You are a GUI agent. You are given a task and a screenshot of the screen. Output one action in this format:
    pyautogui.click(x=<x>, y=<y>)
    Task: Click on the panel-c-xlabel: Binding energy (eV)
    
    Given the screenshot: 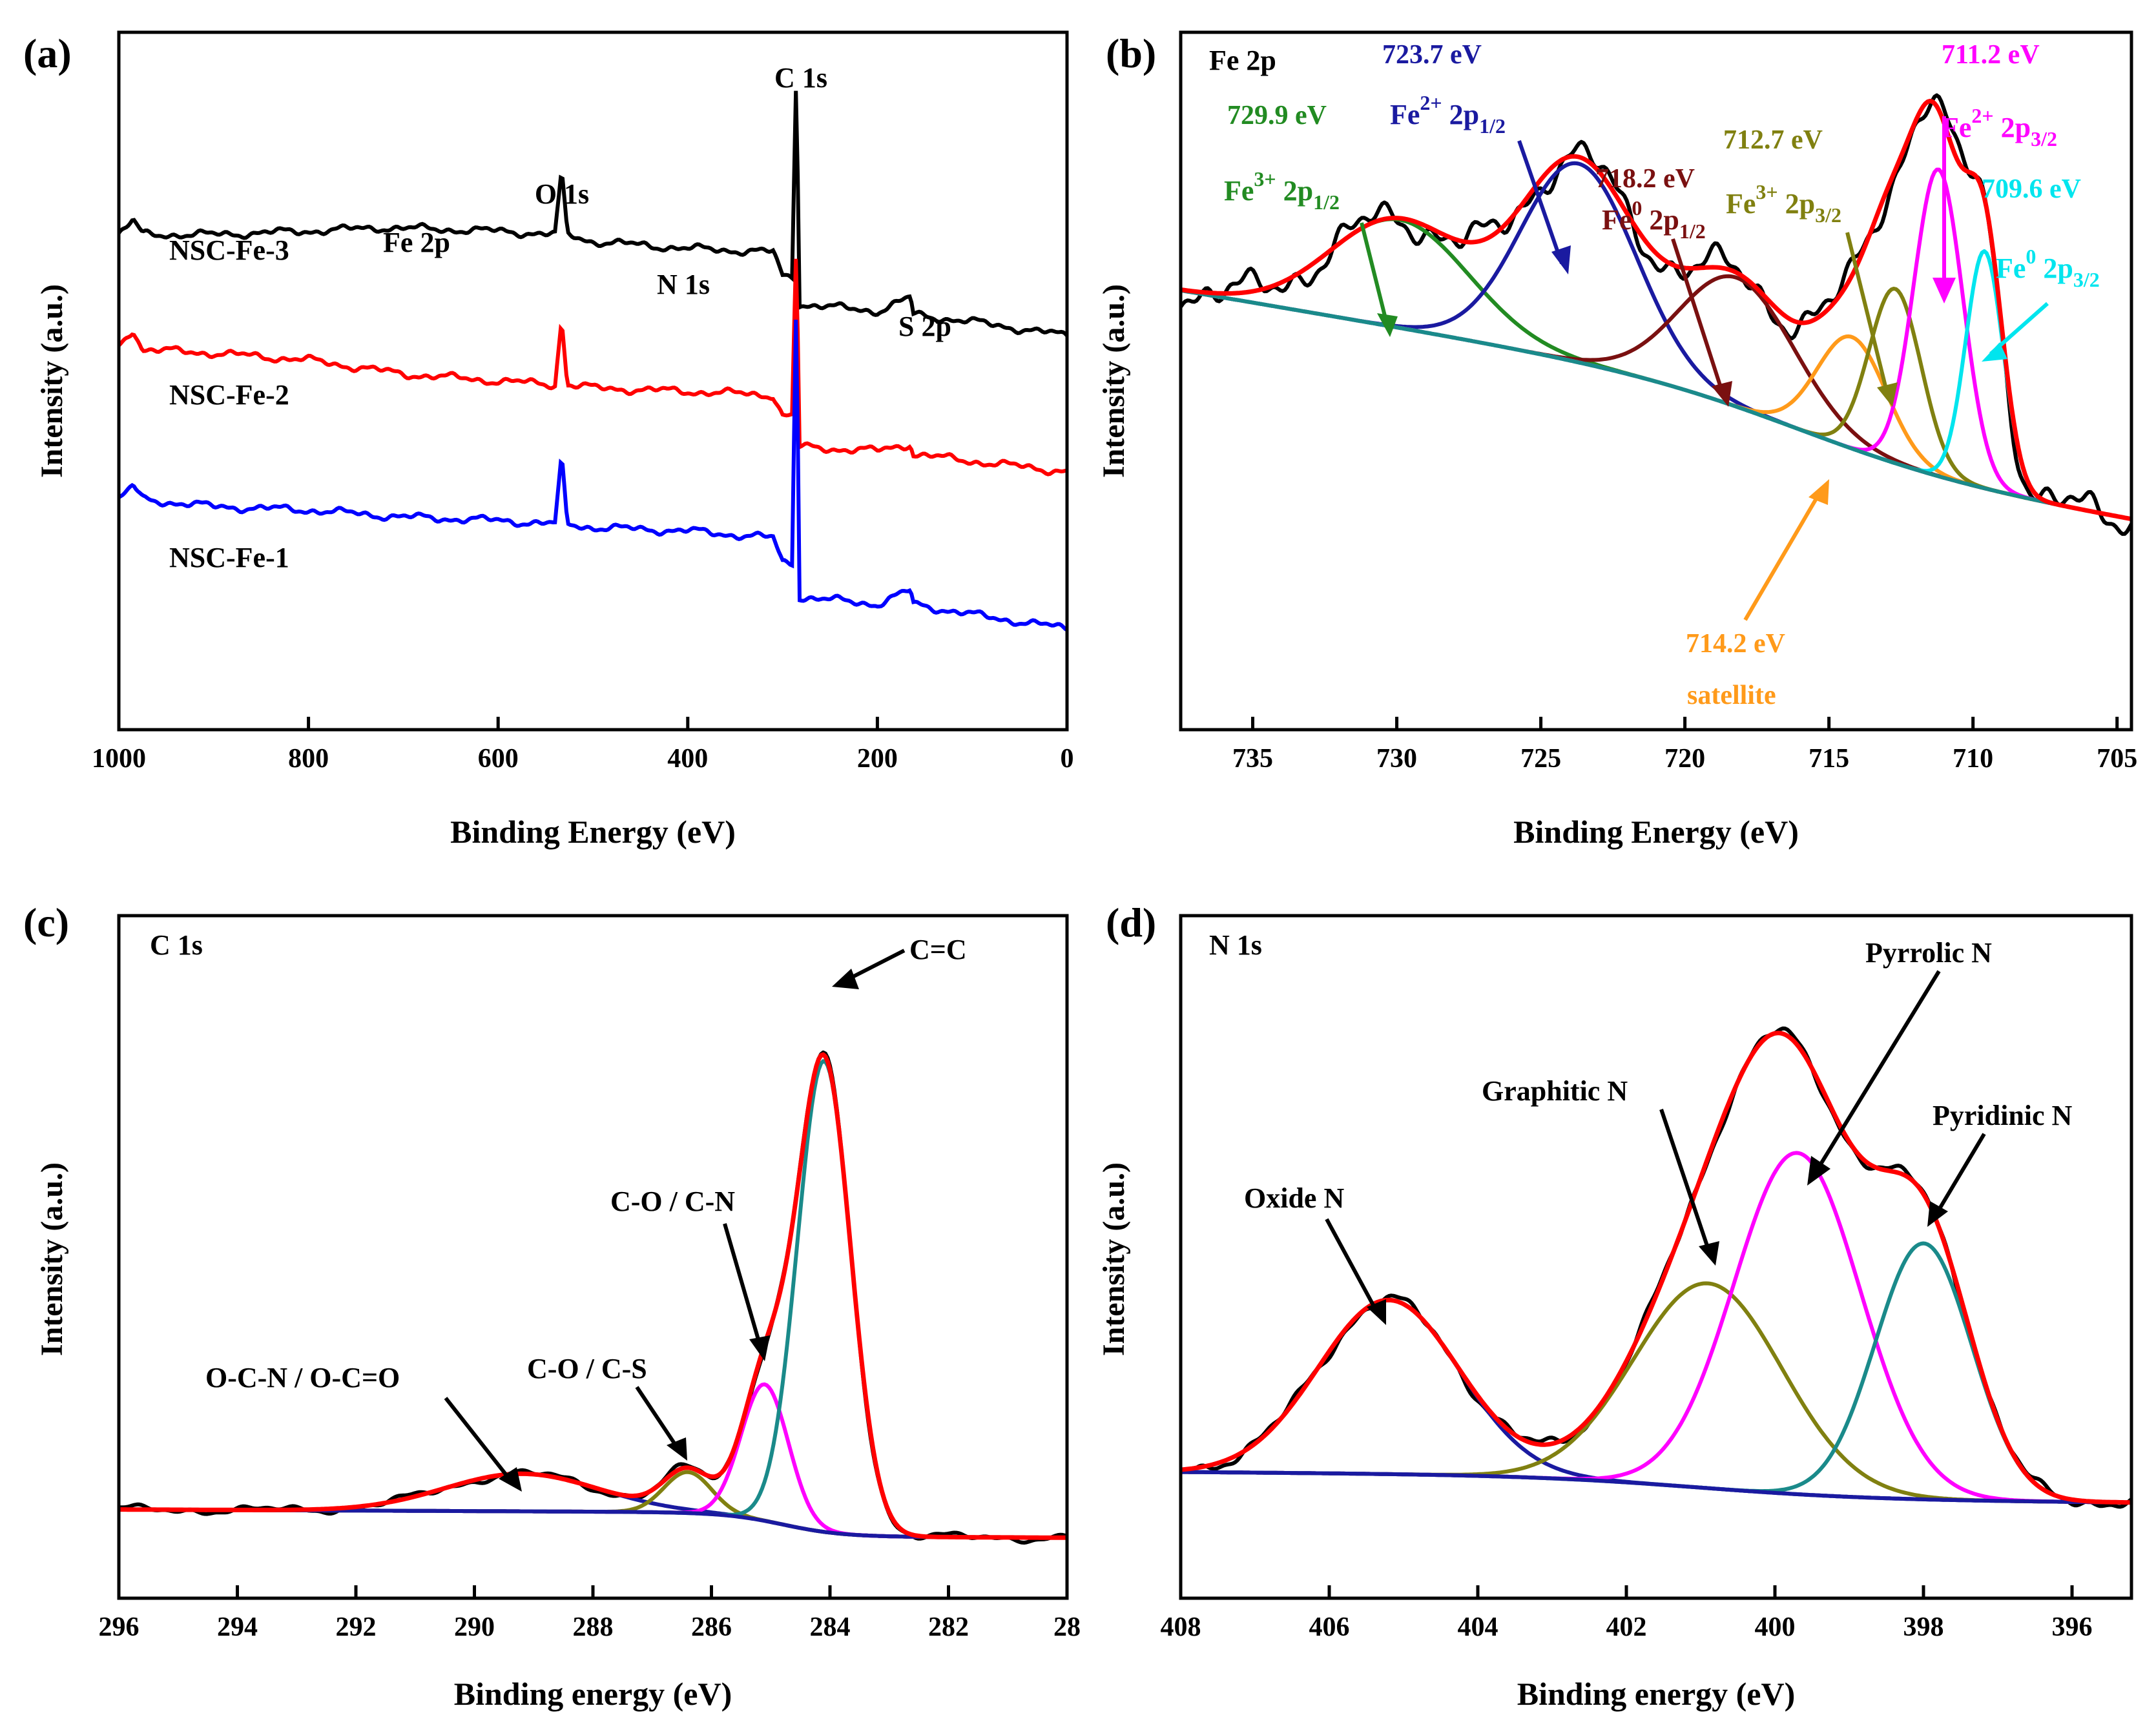 What is the action you would take?
    pyautogui.click(x=593, y=1694)
    